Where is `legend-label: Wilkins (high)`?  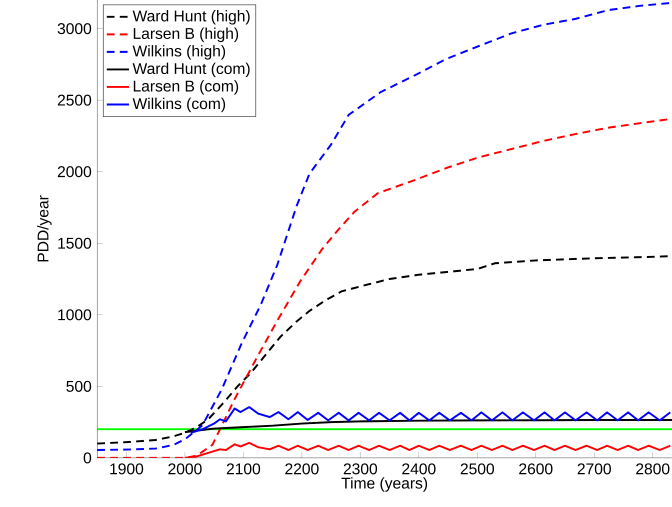
legend-label: Wilkins (high) is located at coordinates (179, 52).